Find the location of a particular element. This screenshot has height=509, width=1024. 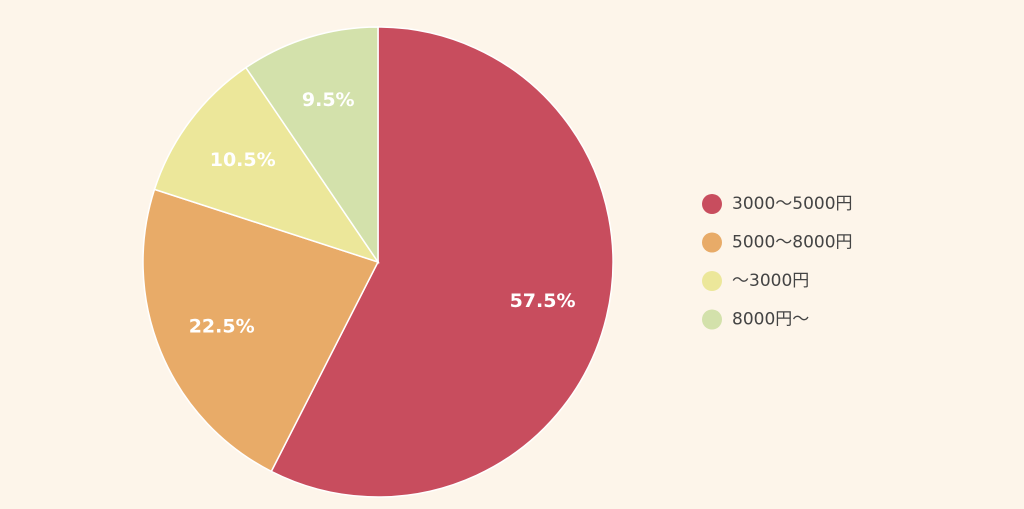

slice-label: 9.5% is located at coordinates (328, 100).